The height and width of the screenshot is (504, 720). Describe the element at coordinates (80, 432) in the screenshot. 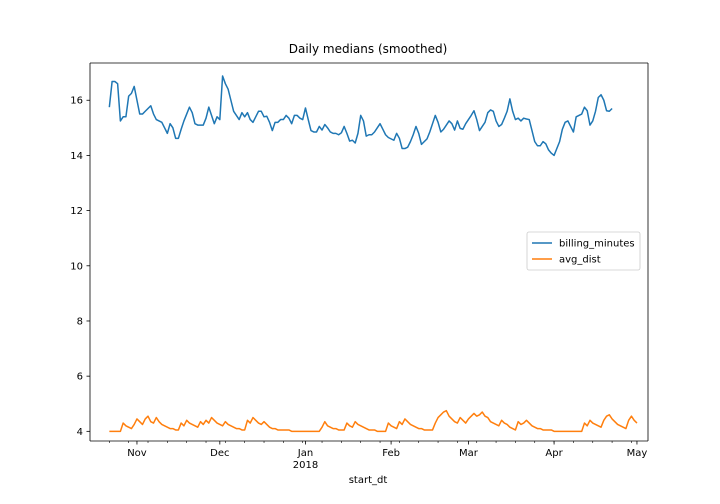

I see `y-tick-label: 4` at that location.